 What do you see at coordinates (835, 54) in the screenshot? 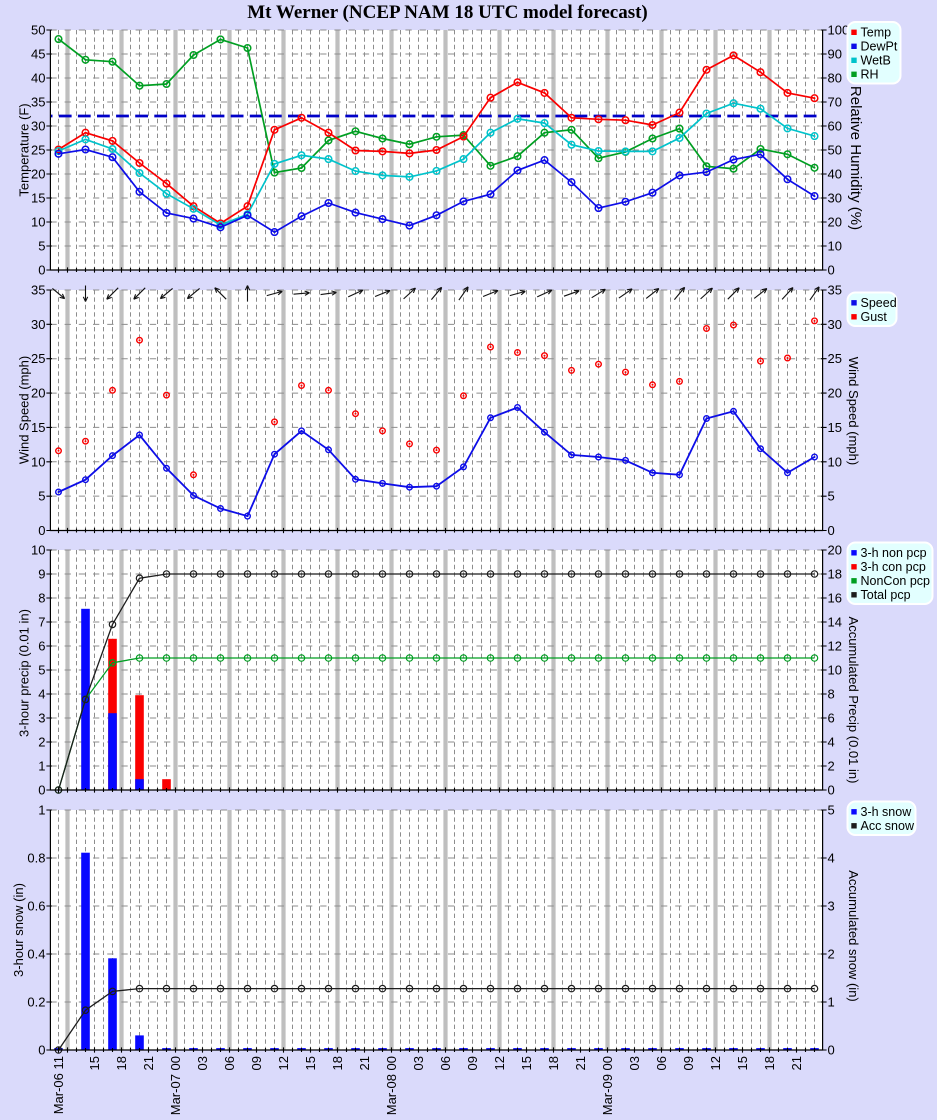
I see `svg-text: 90` at bounding box center [835, 54].